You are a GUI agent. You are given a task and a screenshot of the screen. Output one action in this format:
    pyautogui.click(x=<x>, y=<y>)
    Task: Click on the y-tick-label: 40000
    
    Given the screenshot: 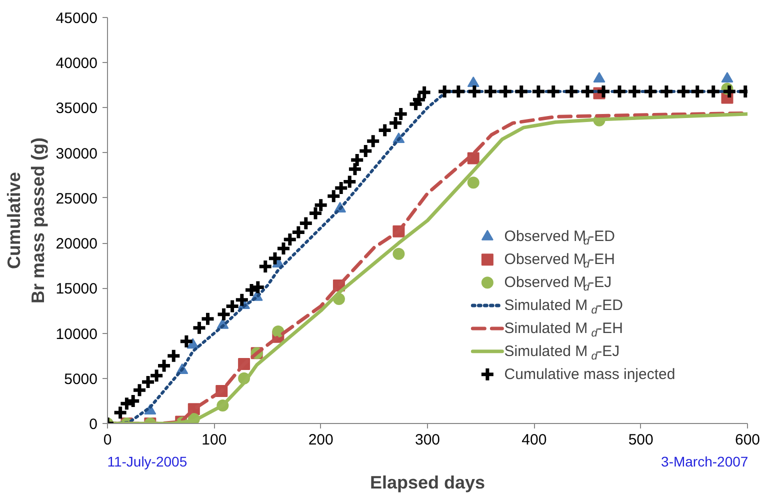 What is the action you would take?
    pyautogui.click(x=77, y=63)
    